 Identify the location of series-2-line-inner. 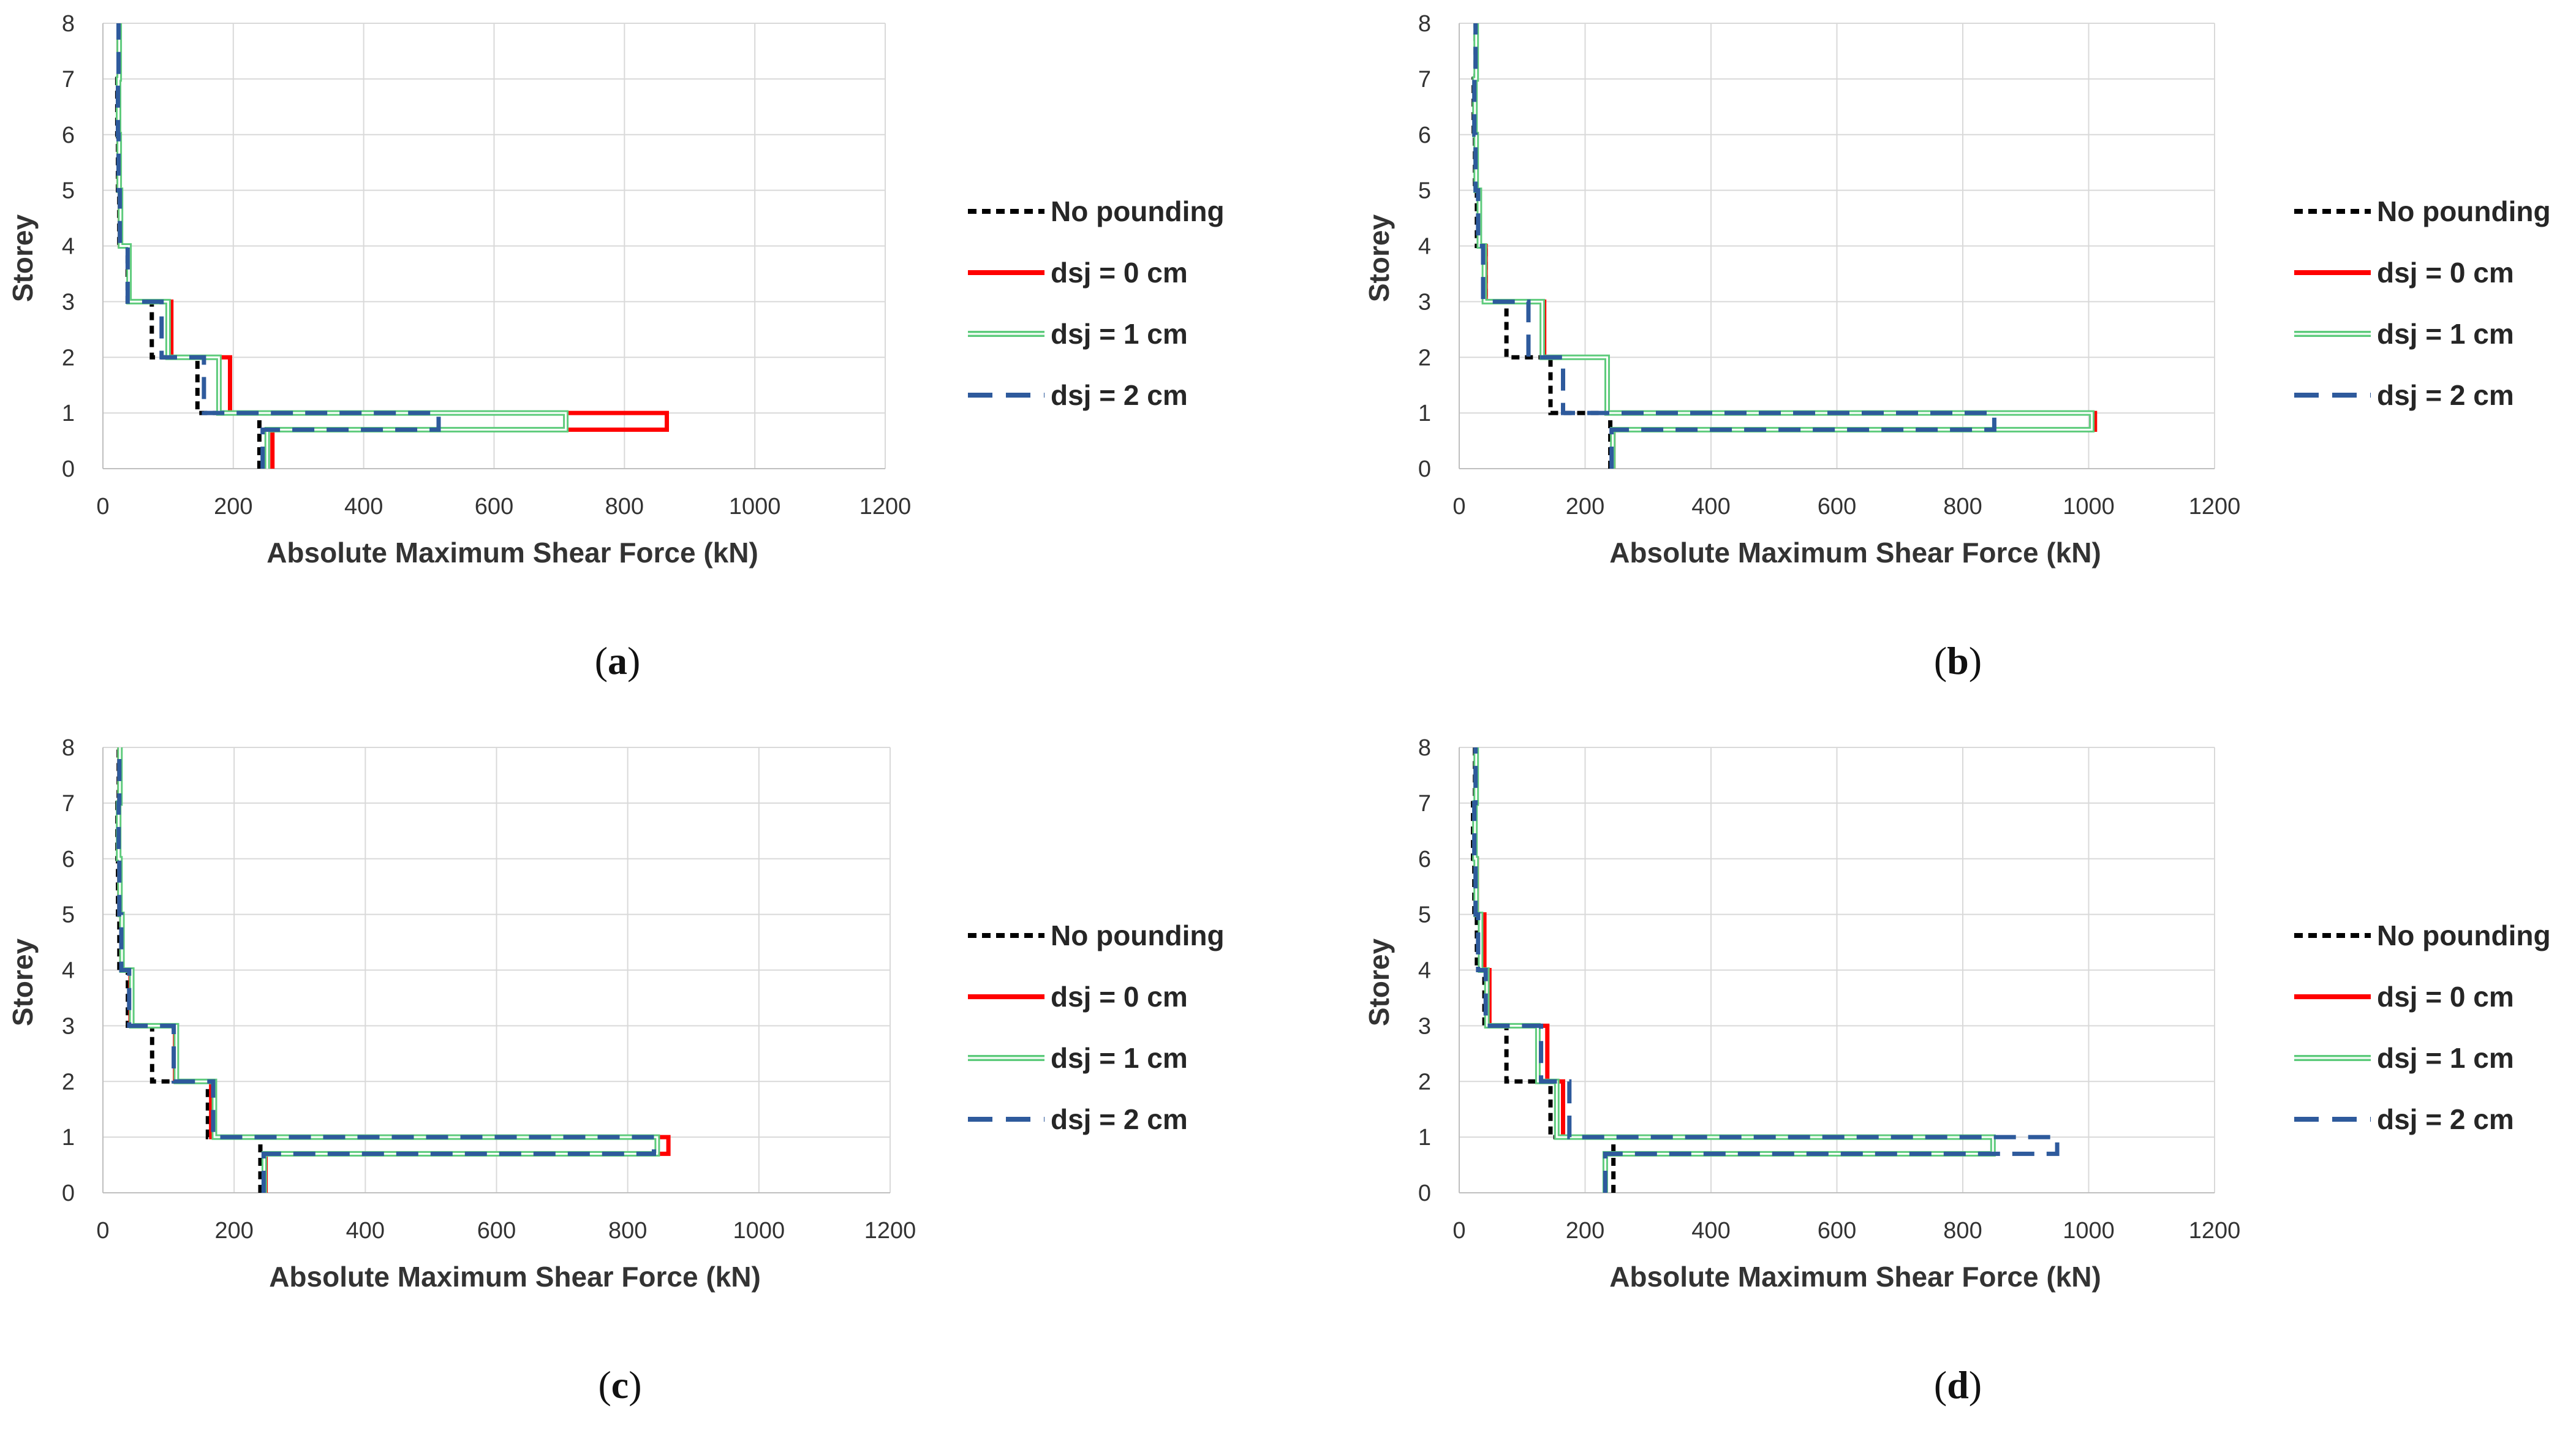
(388, 970).